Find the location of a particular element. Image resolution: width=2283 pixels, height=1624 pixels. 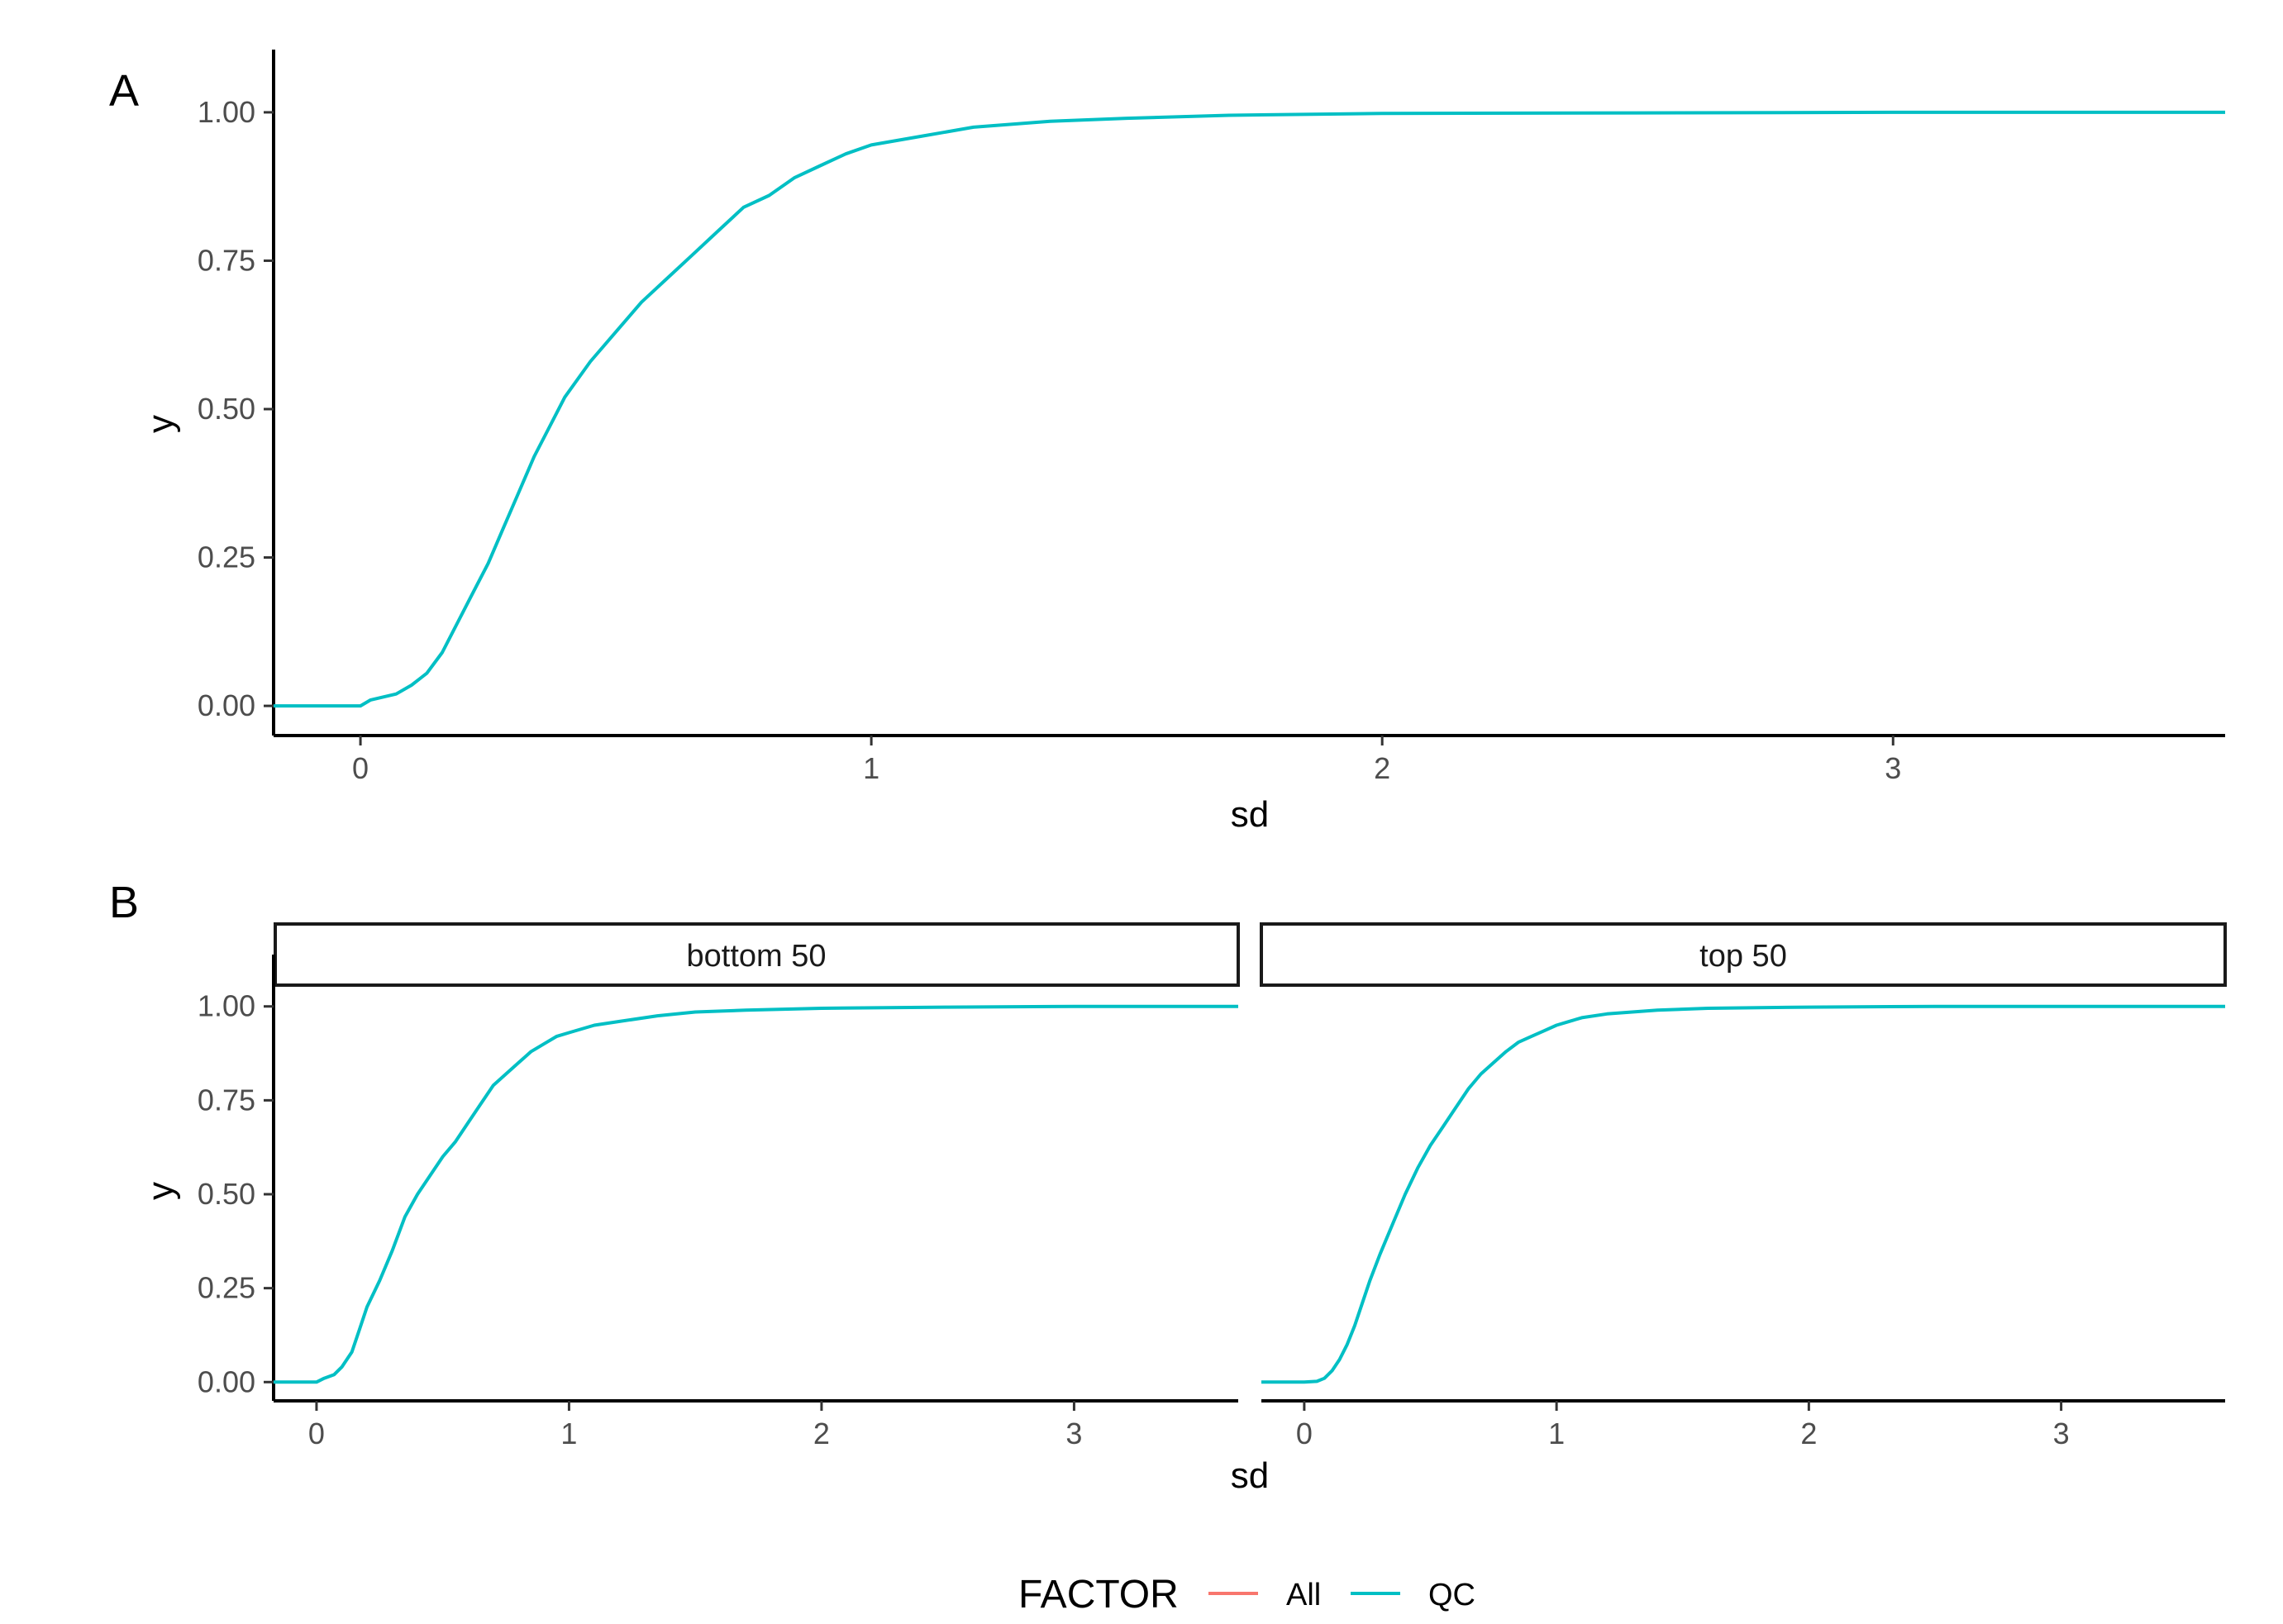

x-axis-title-b: sd is located at coordinates (1250, 1475).